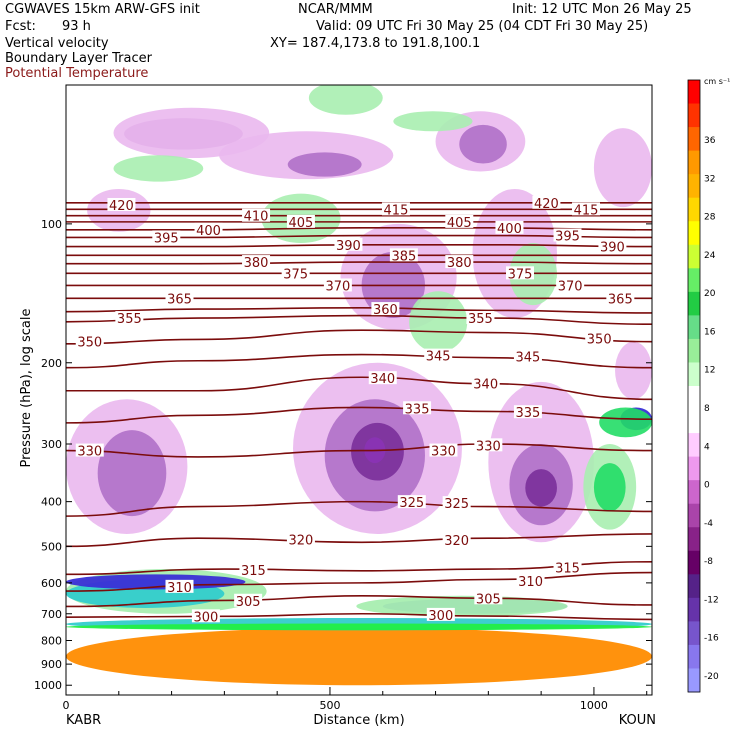 This screenshot has width=740, height=740. Describe the element at coordinates (51, 363) in the screenshot. I see `y-tick-label-200: 200` at that location.